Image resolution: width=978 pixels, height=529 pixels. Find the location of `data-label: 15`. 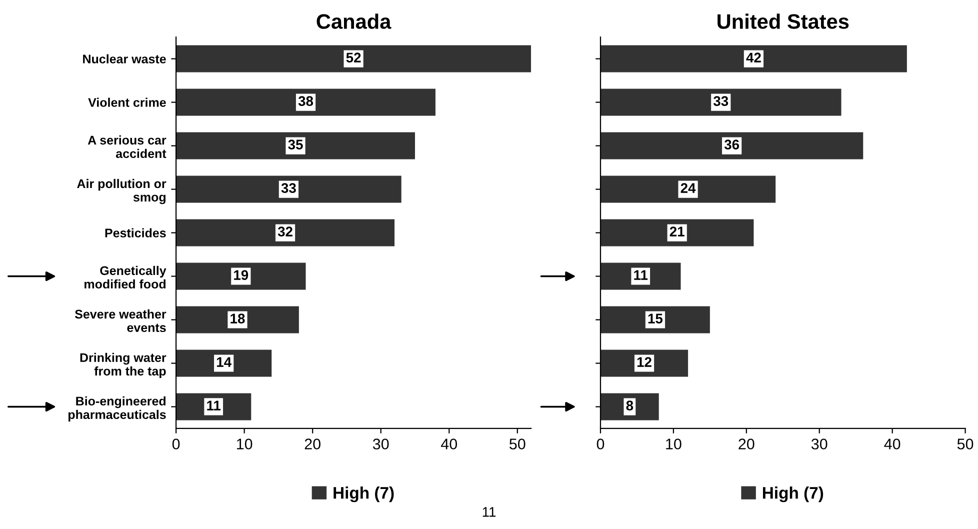

data-label: 15 is located at coordinates (655, 319).